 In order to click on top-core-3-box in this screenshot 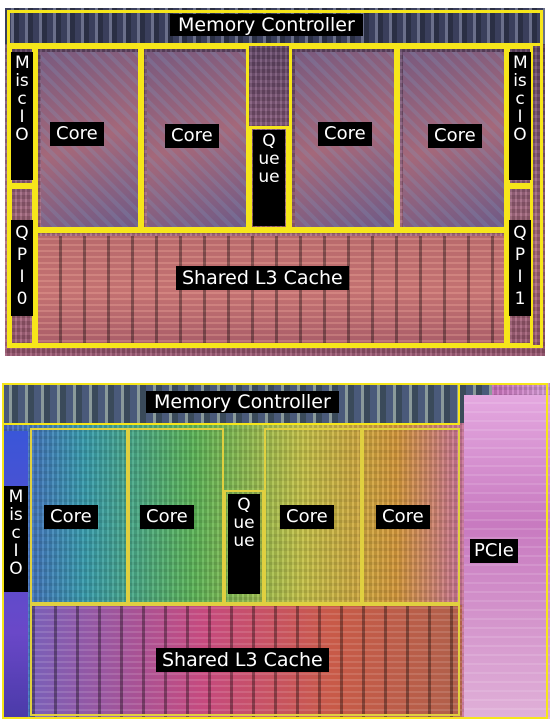, I will do `click(343, 138)`.